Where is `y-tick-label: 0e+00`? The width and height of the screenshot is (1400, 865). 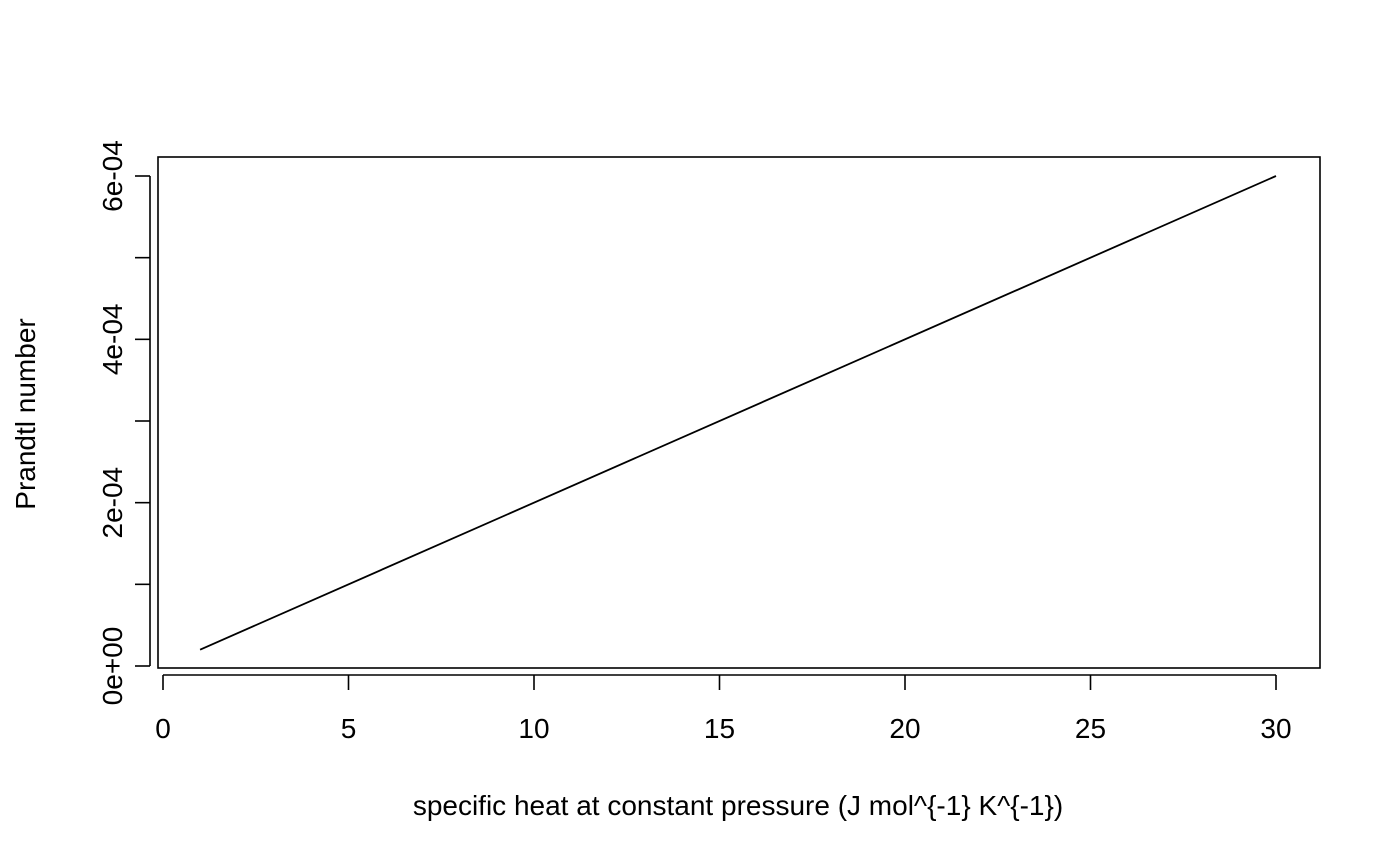
y-tick-label: 0e+00 is located at coordinates (112, 666).